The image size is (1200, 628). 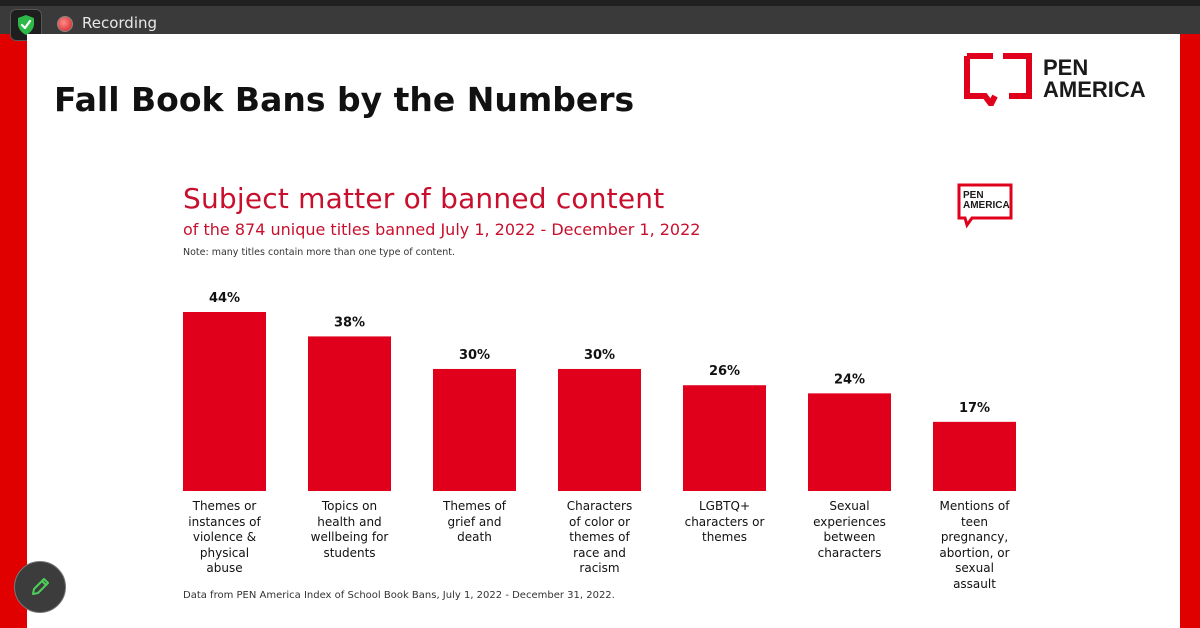 What do you see at coordinates (224, 521) in the screenshot?
I see `category-label-line: instances of` at bounding box center [224, 521].